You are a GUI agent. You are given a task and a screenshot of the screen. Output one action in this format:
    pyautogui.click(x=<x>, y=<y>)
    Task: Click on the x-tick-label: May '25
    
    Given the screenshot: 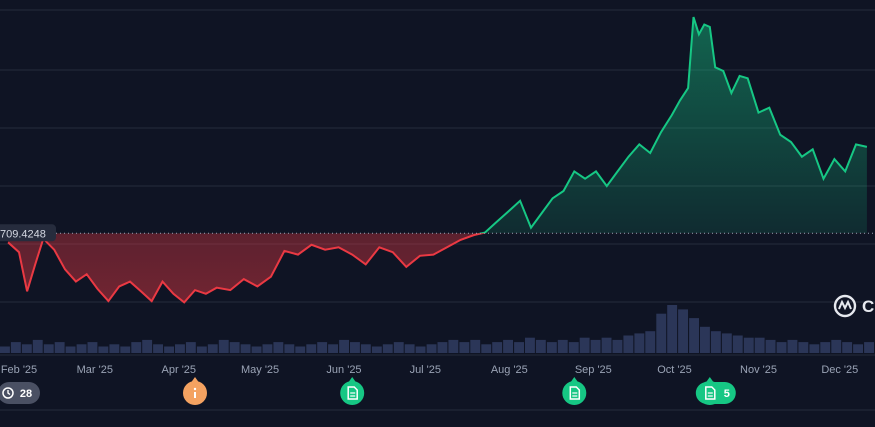 What is the action you would take?
    pyautogui.click(x=260, y=370)
    